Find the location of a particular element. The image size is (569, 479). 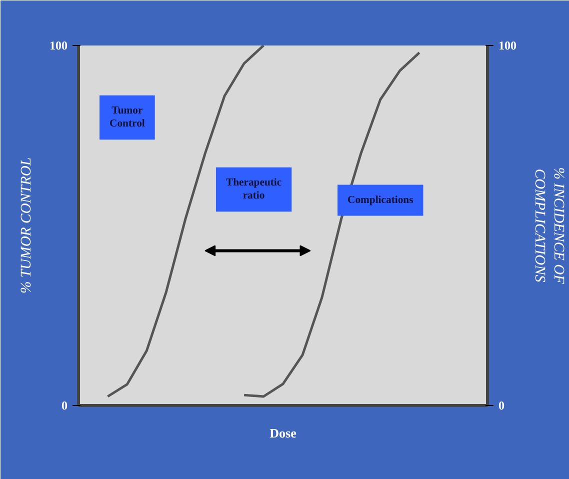

annotation: Tumor Control is located at coordinates (127, 117).